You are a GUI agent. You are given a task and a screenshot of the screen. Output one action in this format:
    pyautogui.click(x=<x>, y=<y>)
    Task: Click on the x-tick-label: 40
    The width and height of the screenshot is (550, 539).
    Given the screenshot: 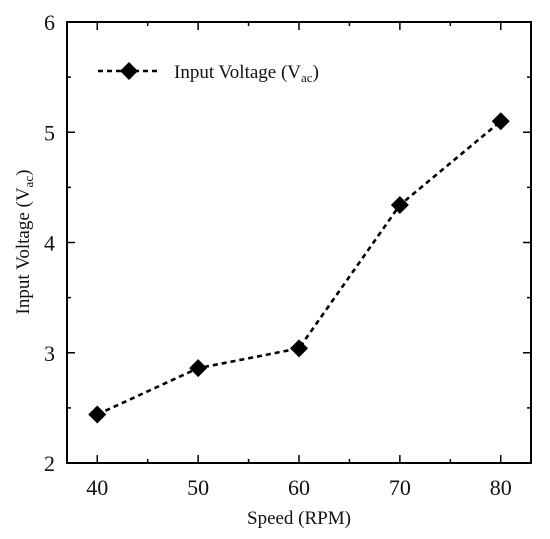 What is the action you would take?
    pyautogui.click(x=97, y=487)
    